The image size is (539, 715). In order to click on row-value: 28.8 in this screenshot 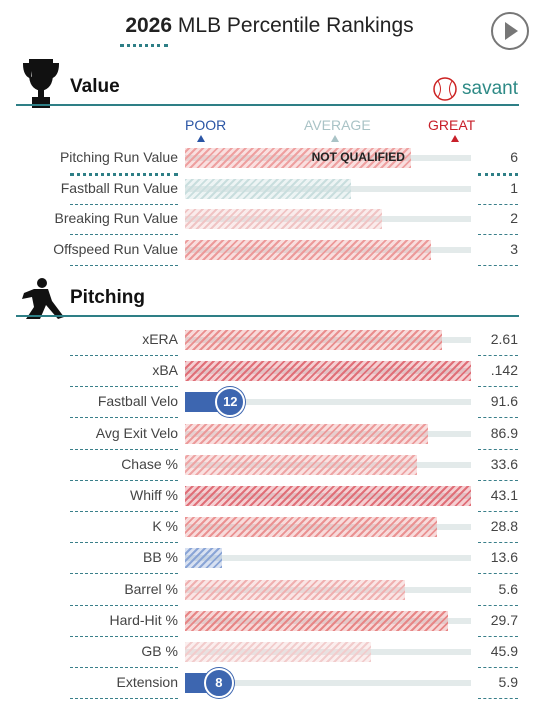, I will do `click(504, 526)`.